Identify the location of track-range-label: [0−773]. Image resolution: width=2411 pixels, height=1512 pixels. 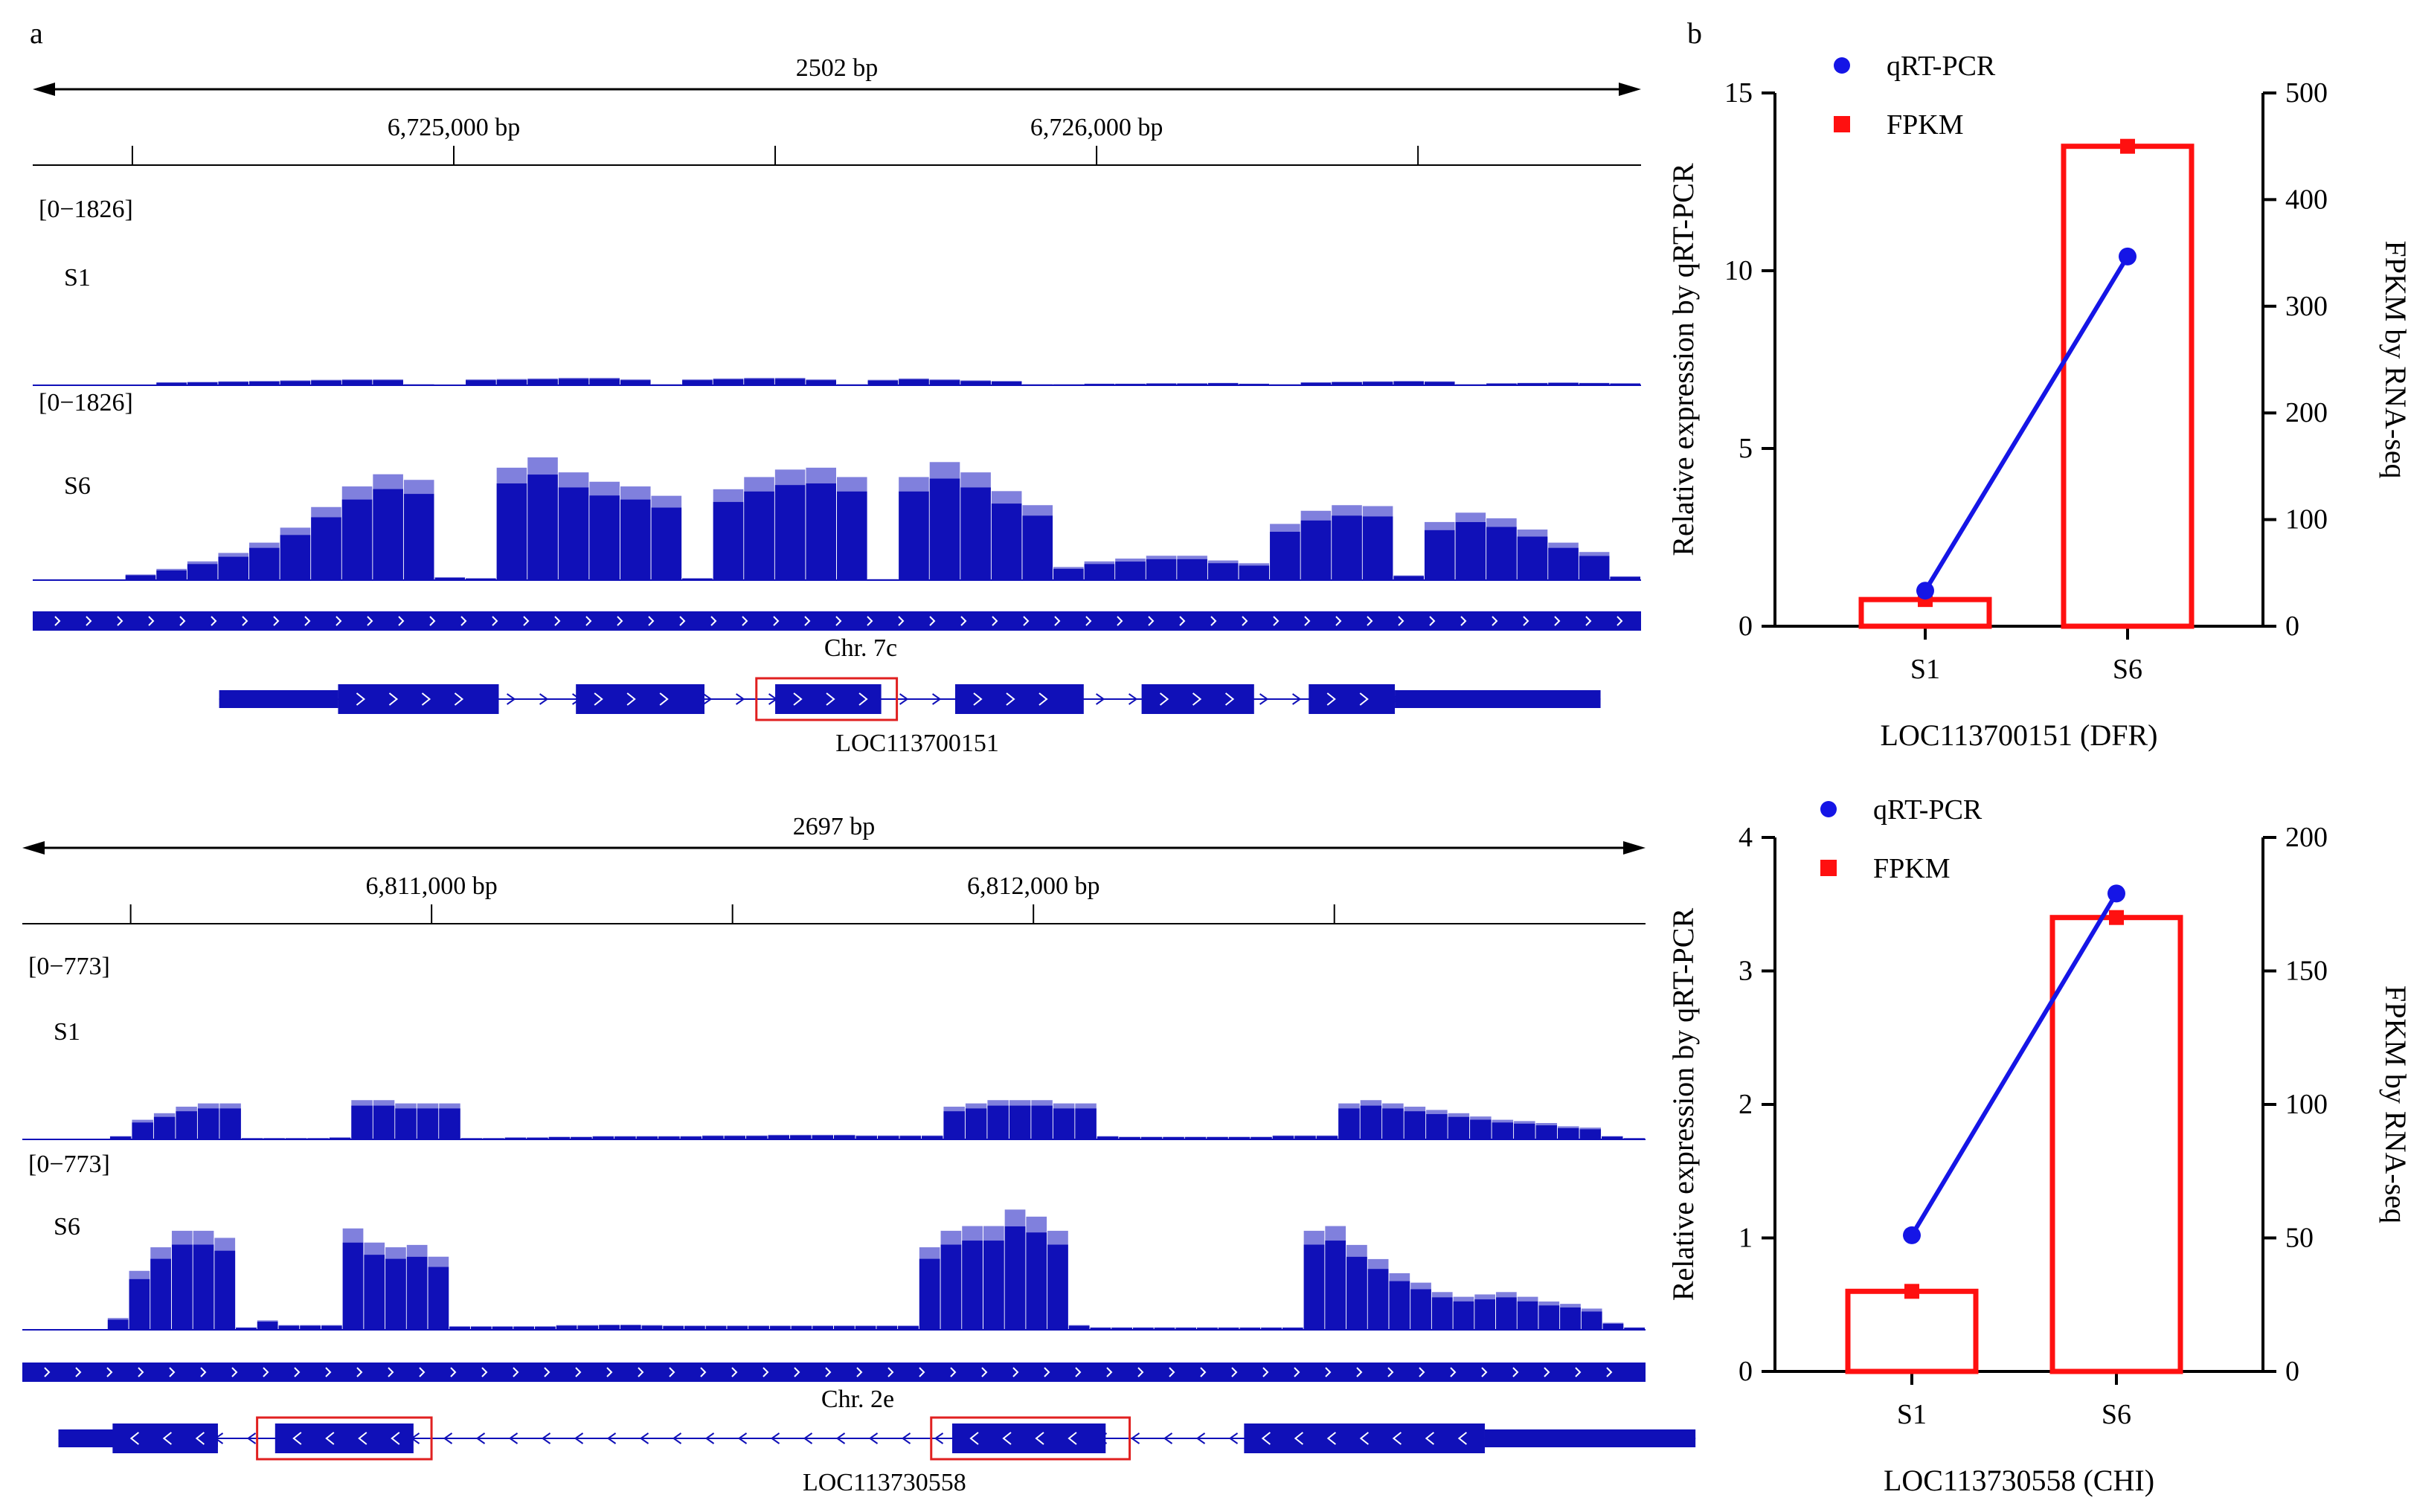
(69, 966).